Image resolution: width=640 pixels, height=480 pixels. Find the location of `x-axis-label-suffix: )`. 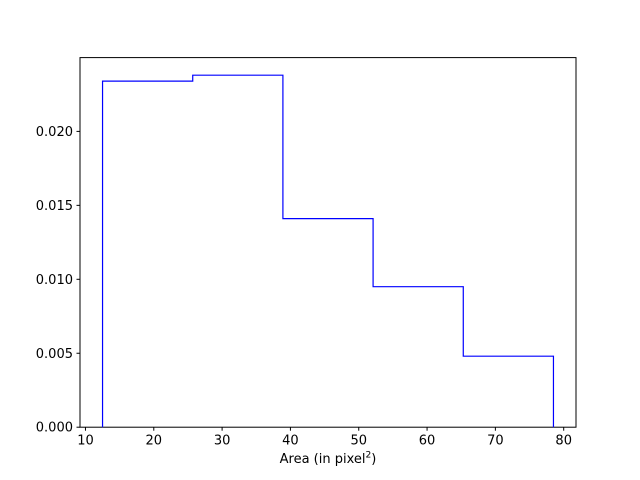

x-axis-label-suffix: ) is located at coordinates (374, 459).